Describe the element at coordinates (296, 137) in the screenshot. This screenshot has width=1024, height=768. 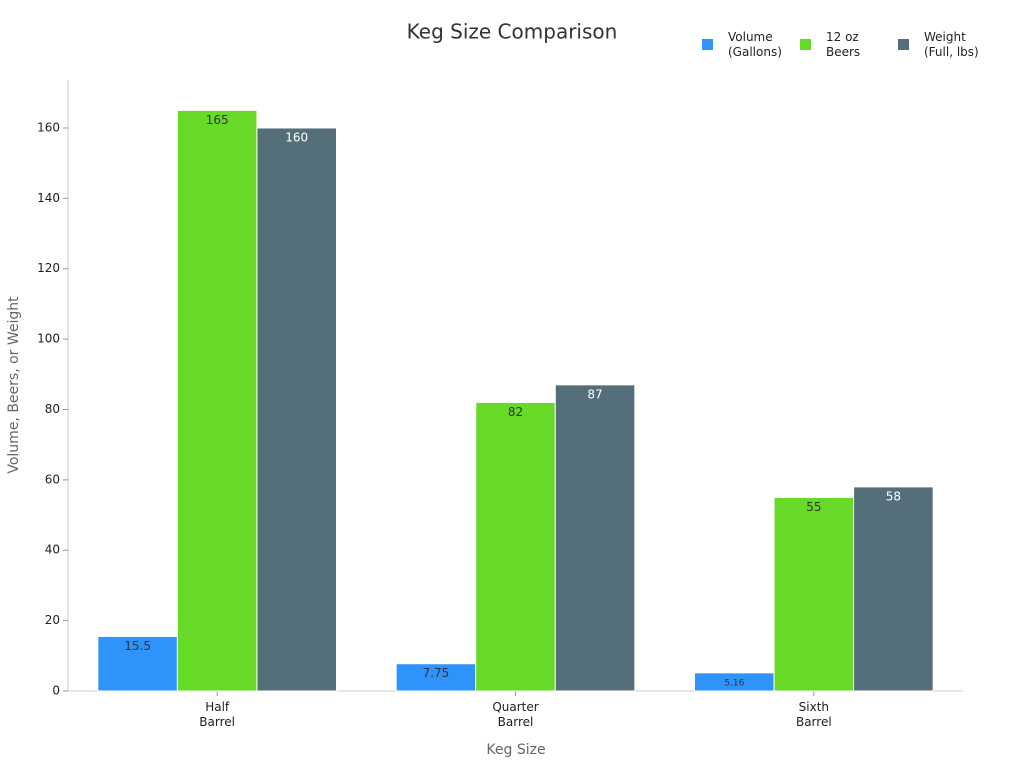
I see `data-label: 160` at that location.